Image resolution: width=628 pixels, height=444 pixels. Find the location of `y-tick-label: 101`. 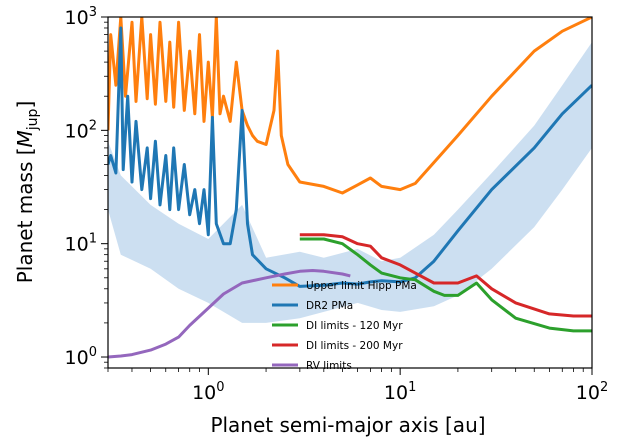

y-tick-label: 101 is located at coordinates (81, 244).